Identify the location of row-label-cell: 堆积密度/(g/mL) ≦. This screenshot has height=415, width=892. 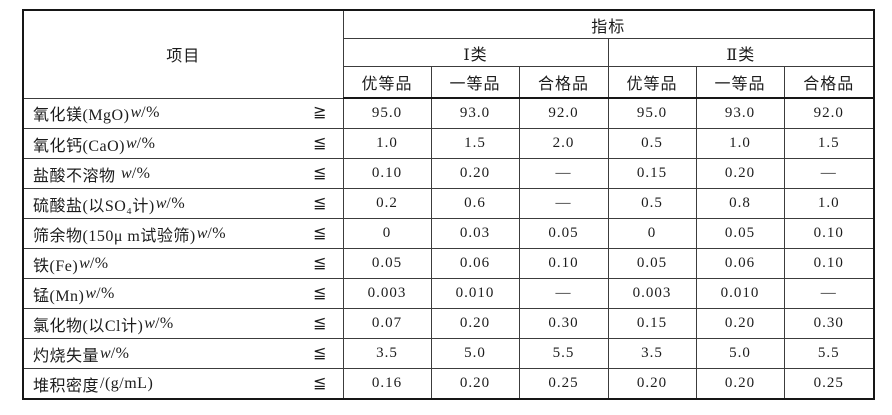
(183, 384).